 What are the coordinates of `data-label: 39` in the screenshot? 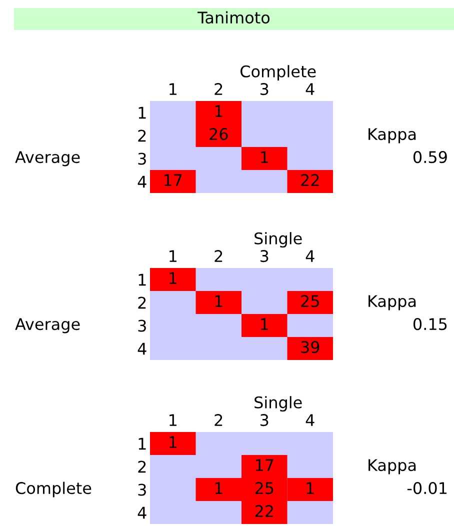 It's located at (310, 347).